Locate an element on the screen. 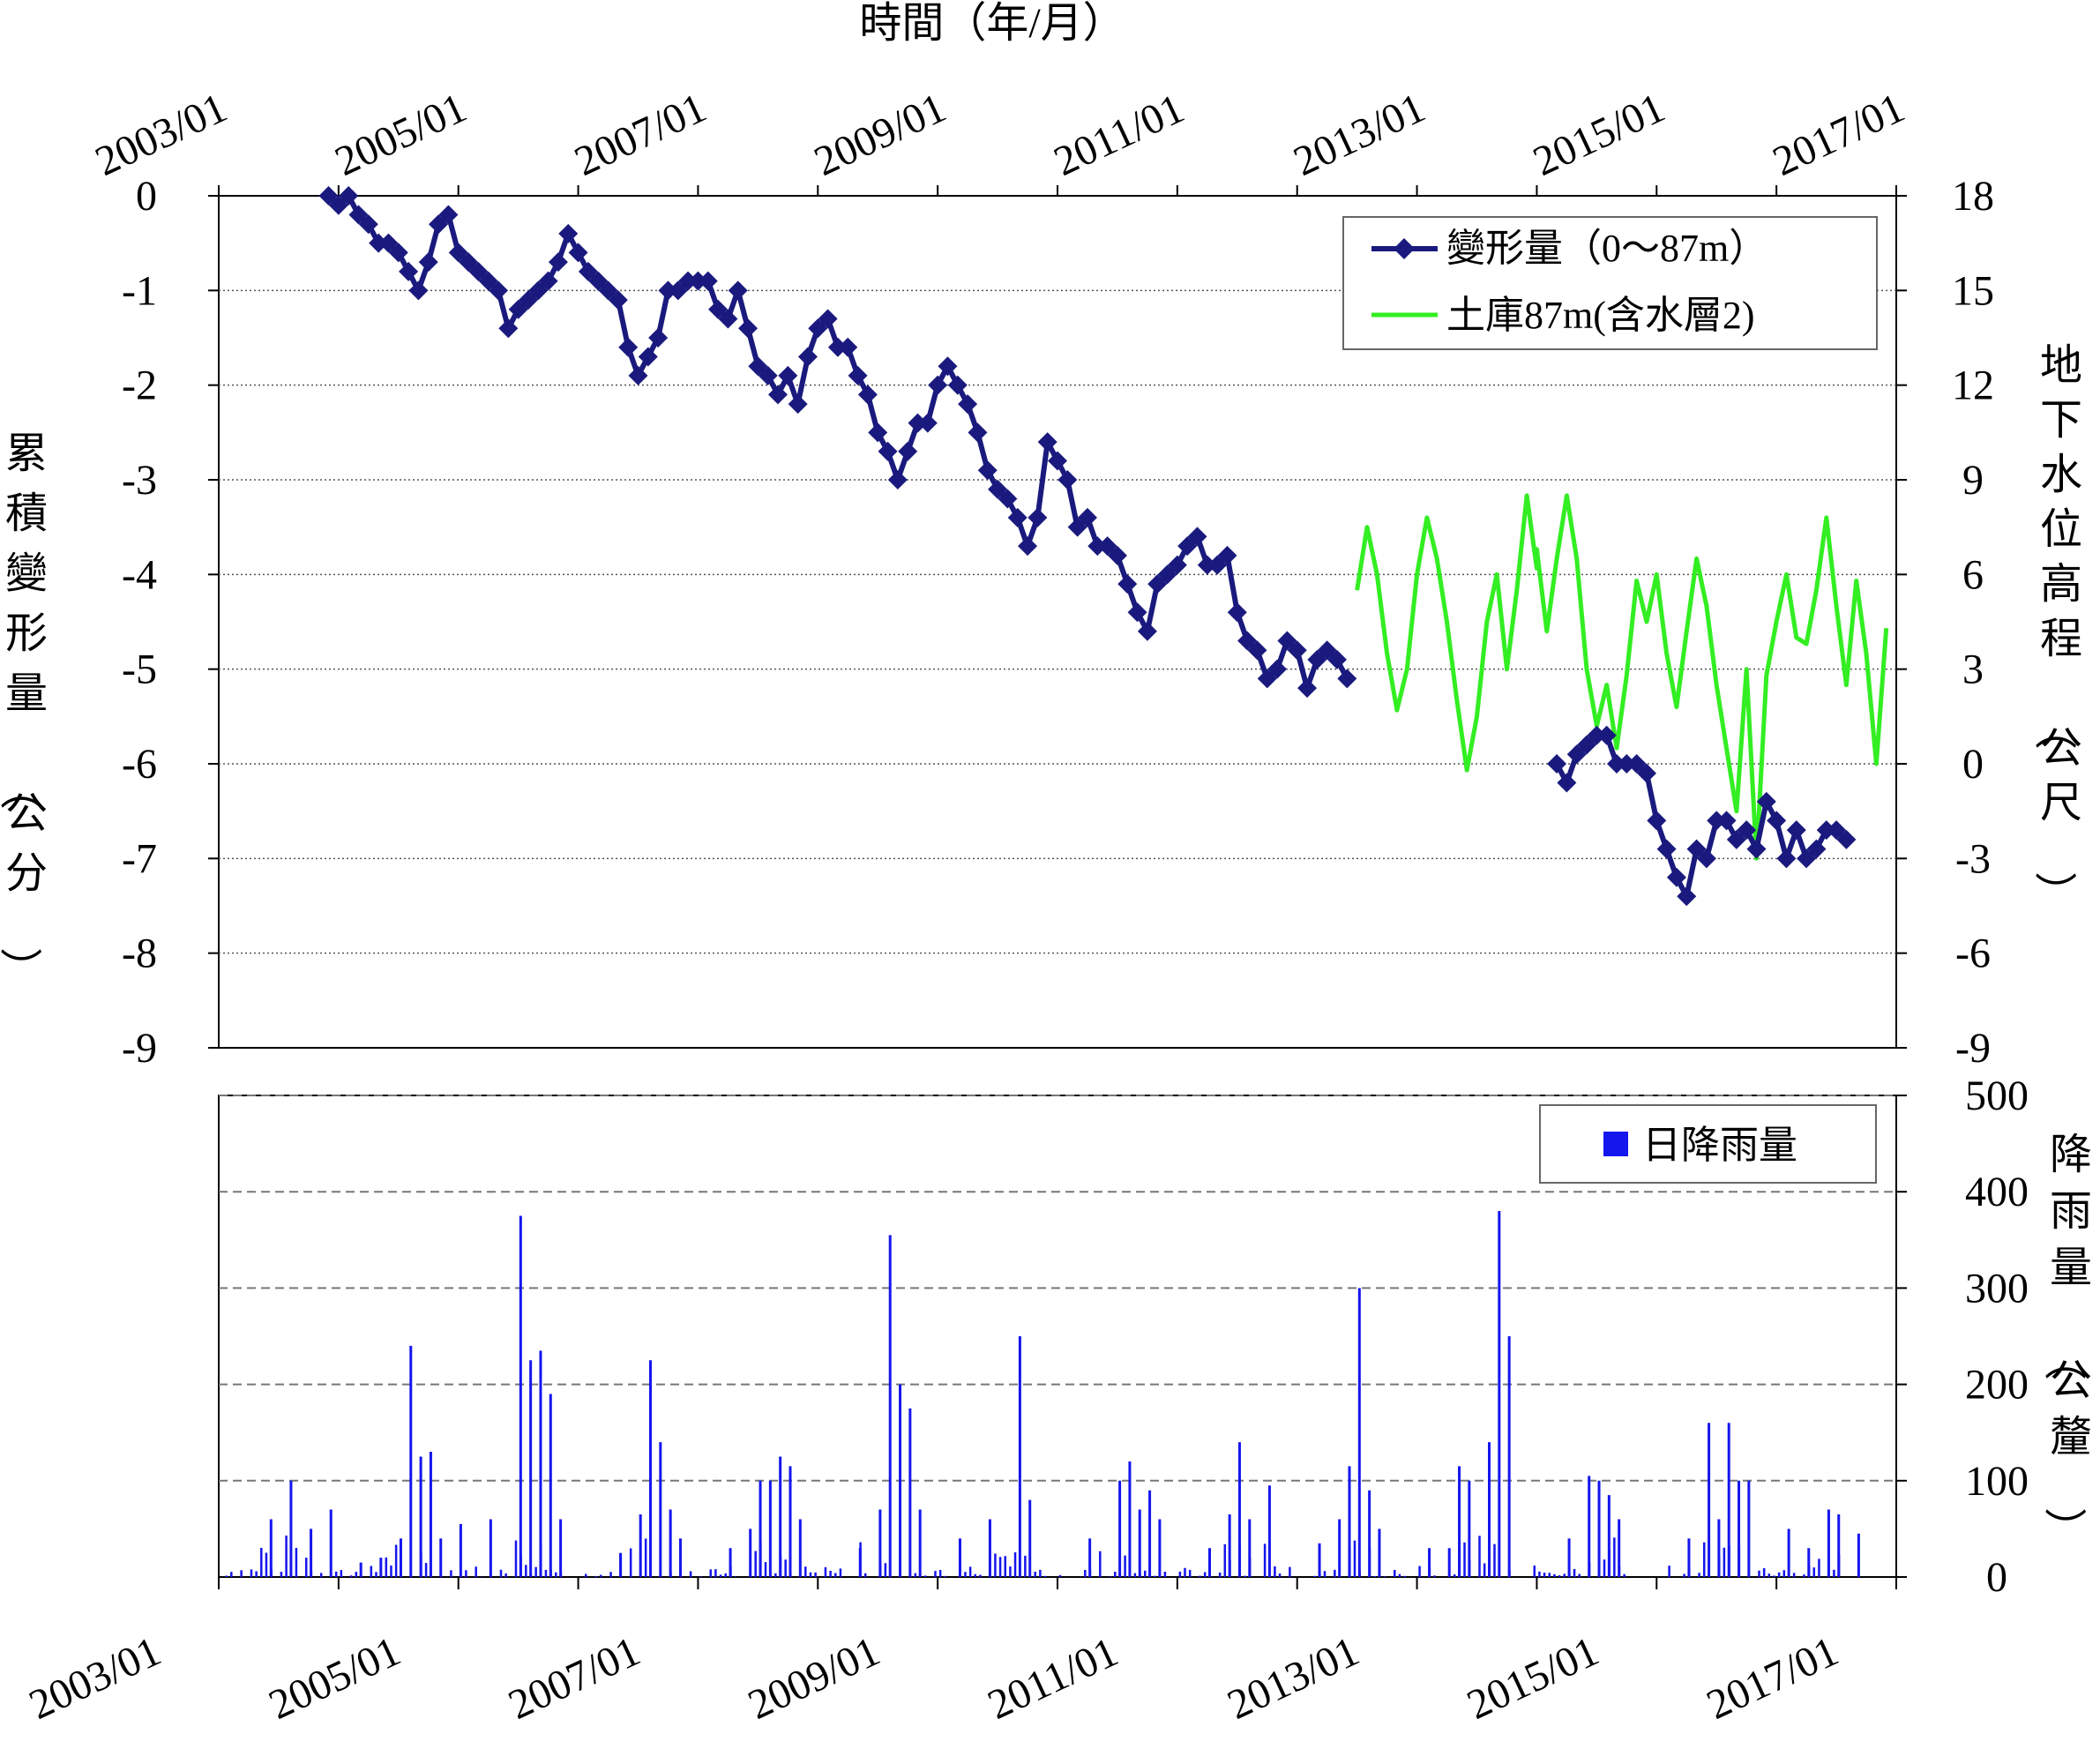 The height and width of the screenshot is (1749, 2100). left-y-tick-label: -9 is located at coordinates (140, 1048).